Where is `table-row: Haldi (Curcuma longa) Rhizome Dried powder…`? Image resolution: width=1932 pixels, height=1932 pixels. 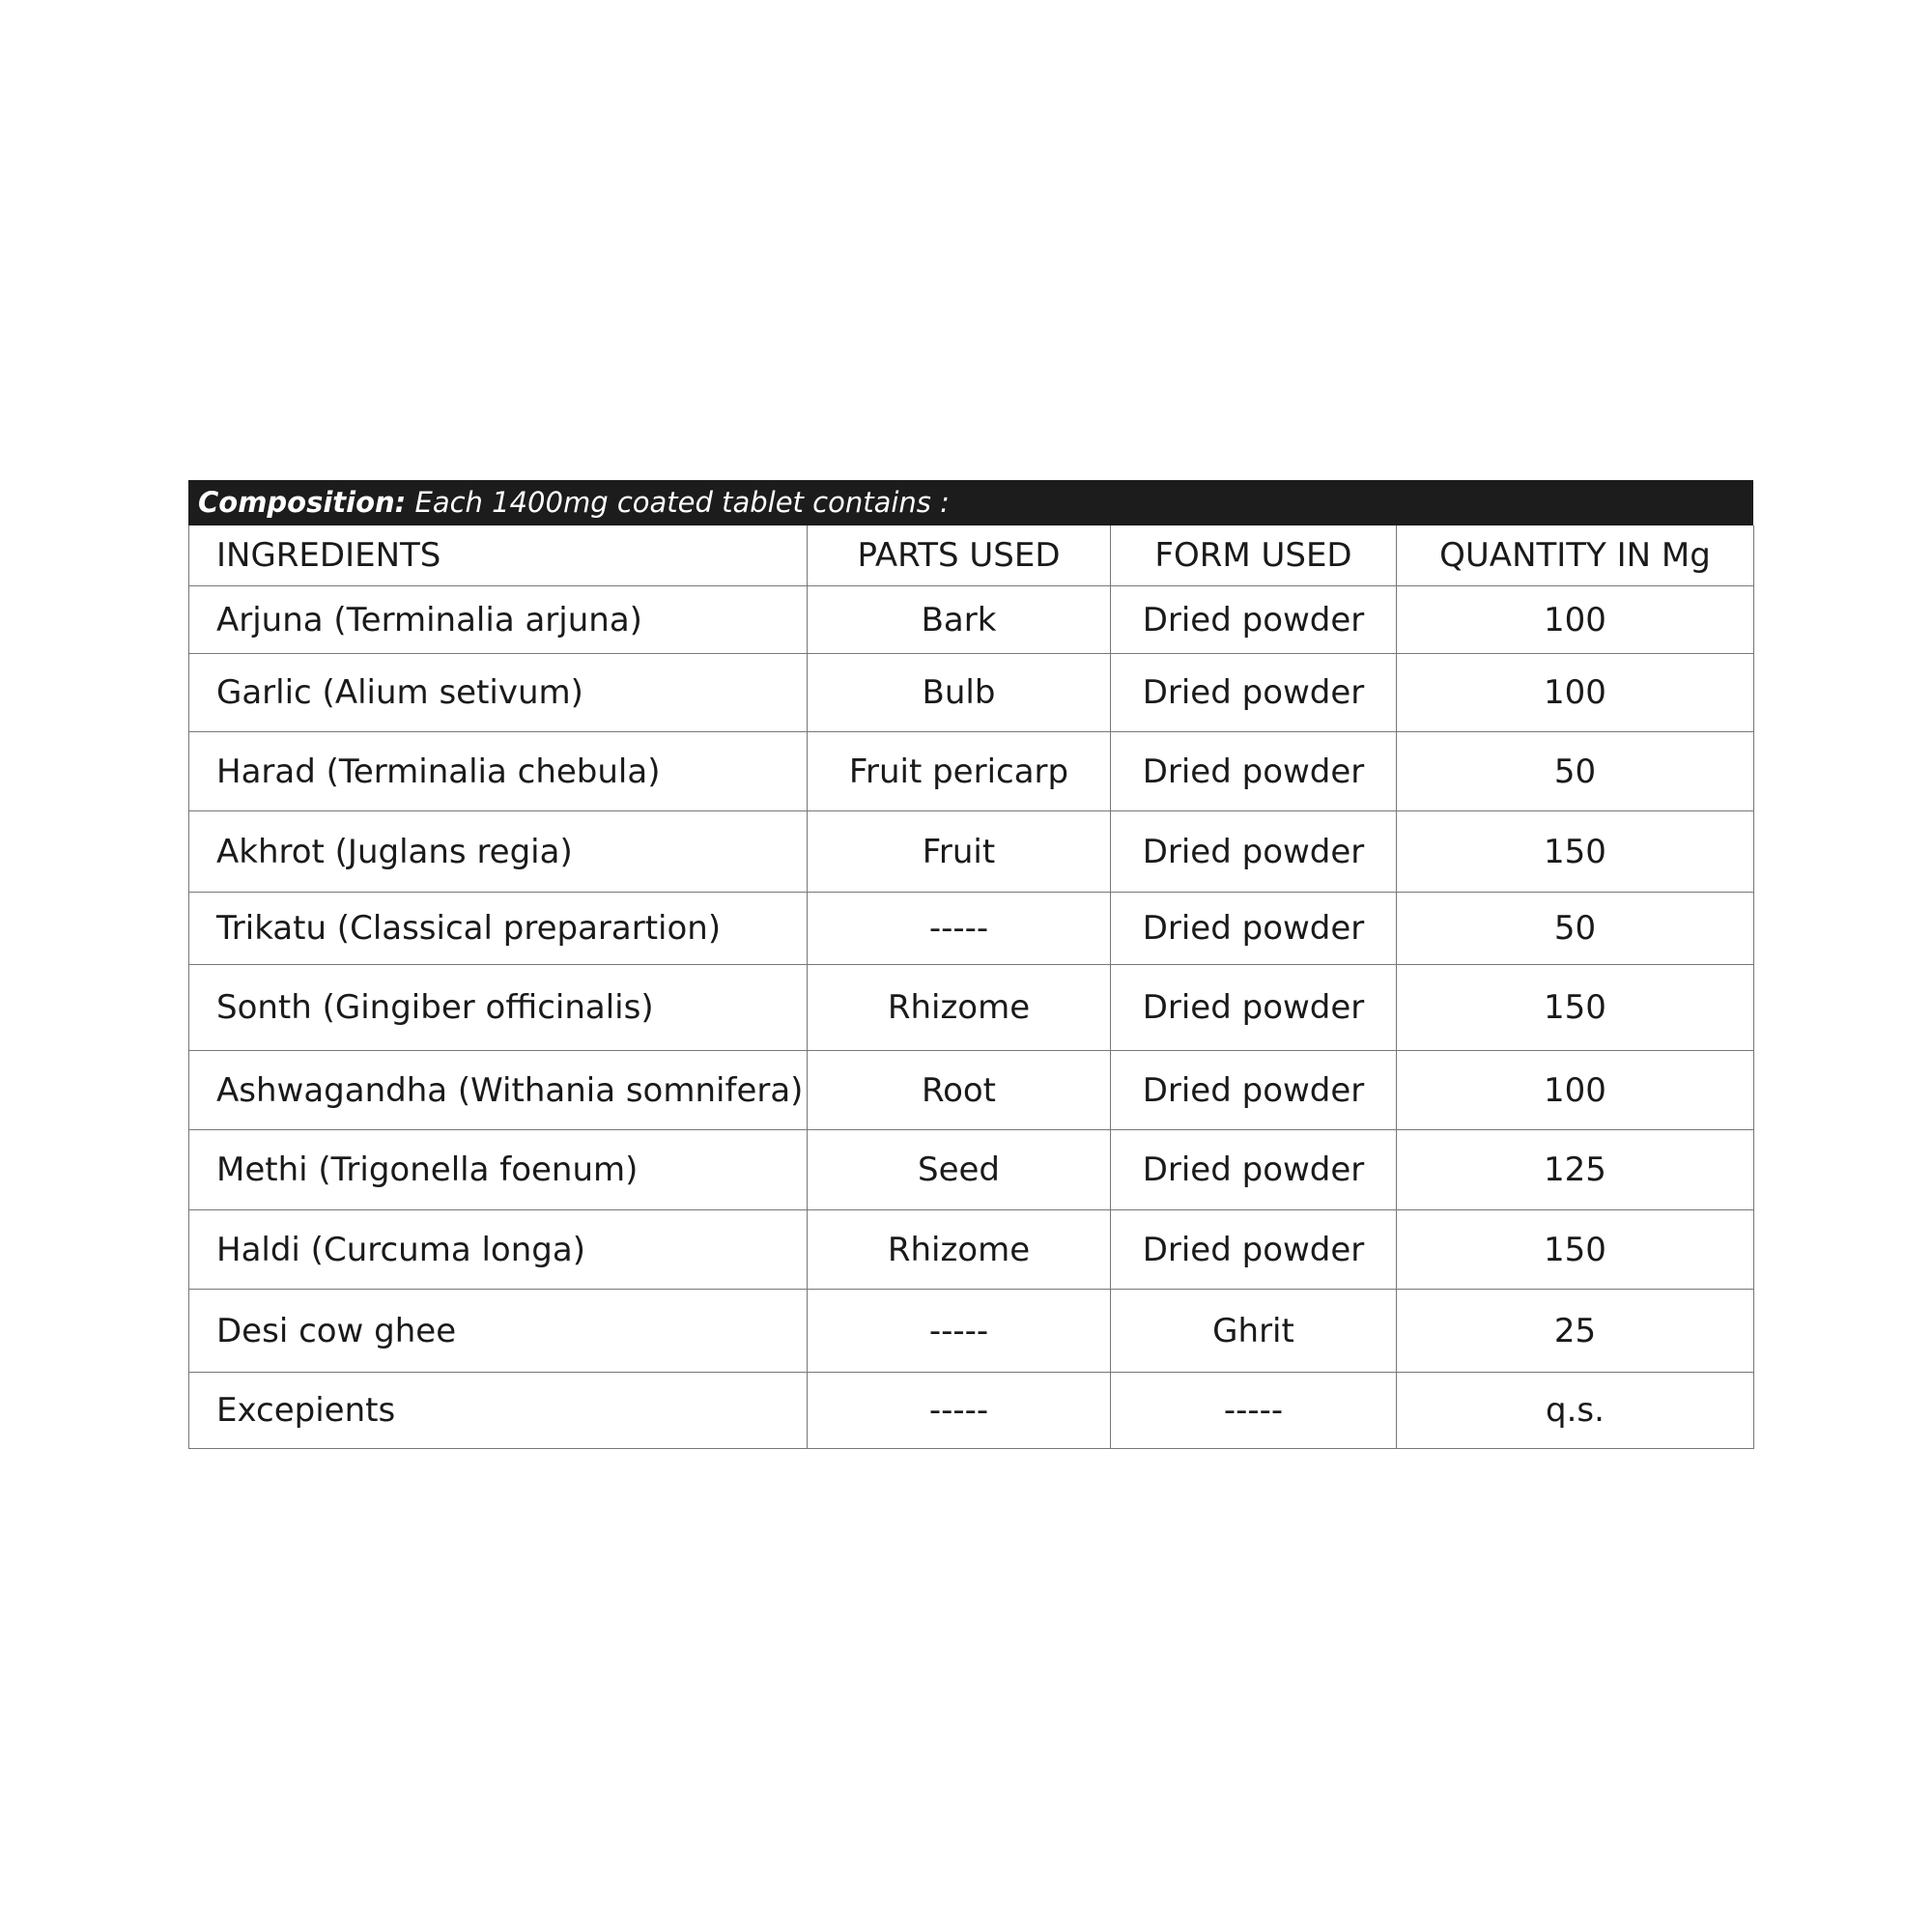 table-row: Haldi (Curcuma longa) Rhizome Dried powder… is located at coordinates (971, 1249).